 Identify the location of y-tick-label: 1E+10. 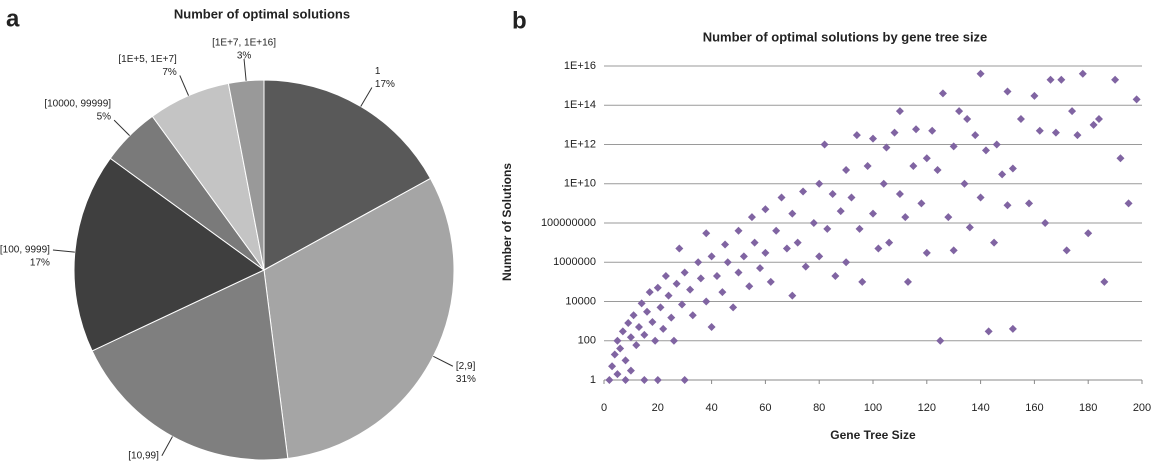
(580, 184).